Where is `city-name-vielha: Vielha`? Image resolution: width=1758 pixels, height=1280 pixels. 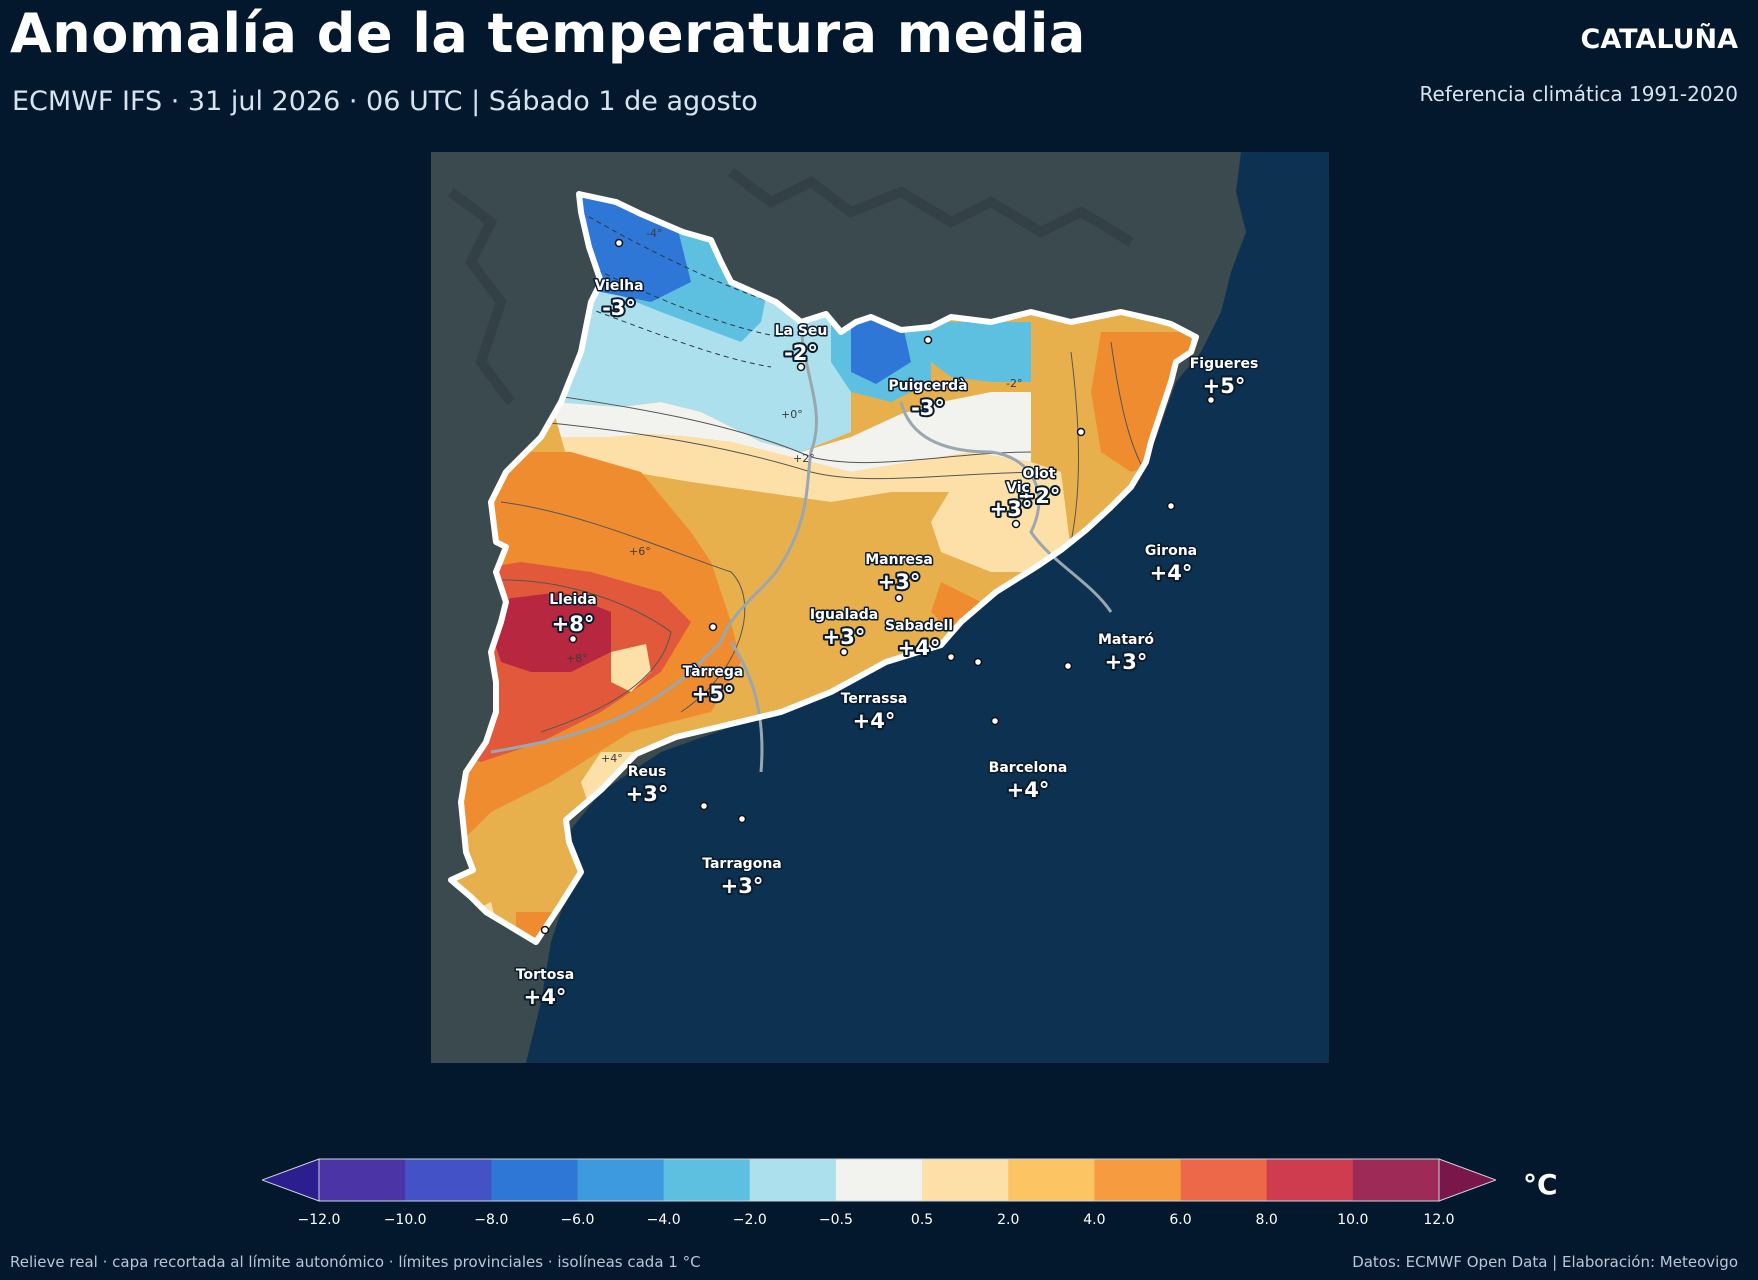 city-name-vielha: Vielha is located at coordinates (618, 286).